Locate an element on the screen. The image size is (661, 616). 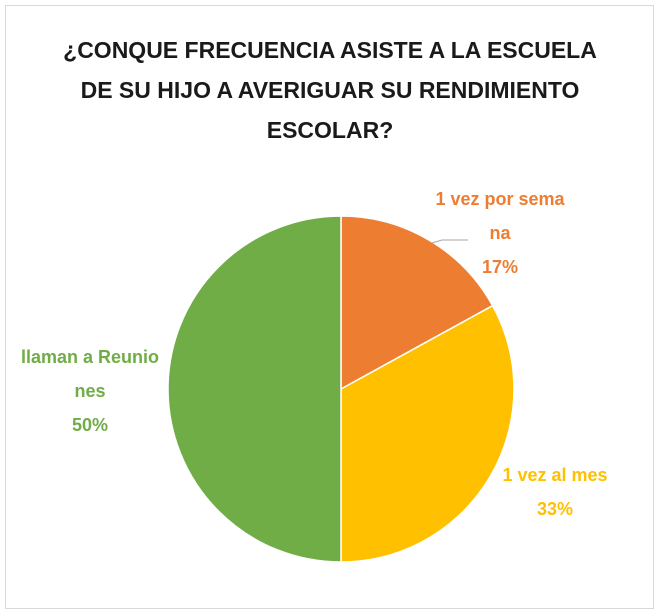
data-label: 1 vez al mes 33% is located at coordinates (555, 492).